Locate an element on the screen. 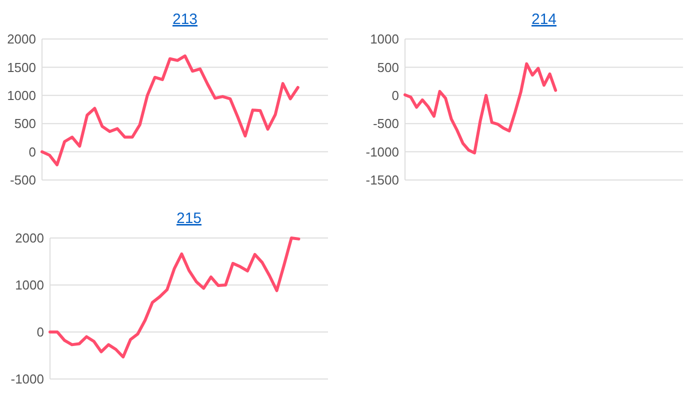 This screenshot has width=700, height=393. y-tick-label: -1500 is located at coordinates (382, 180).